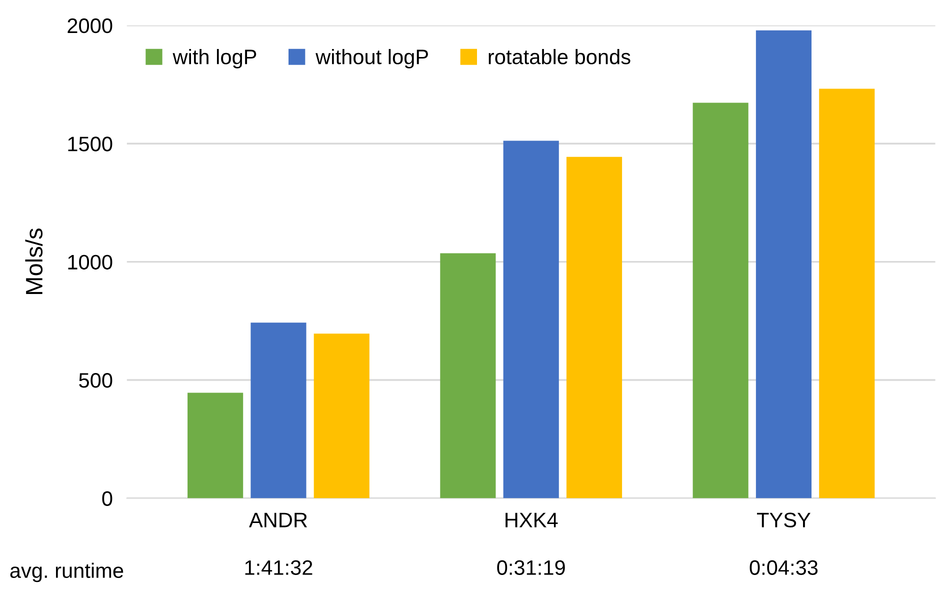  Describe the element at coordinates (90, 144) in the screenshot. I see `y-tick-label: 1500` at that location.